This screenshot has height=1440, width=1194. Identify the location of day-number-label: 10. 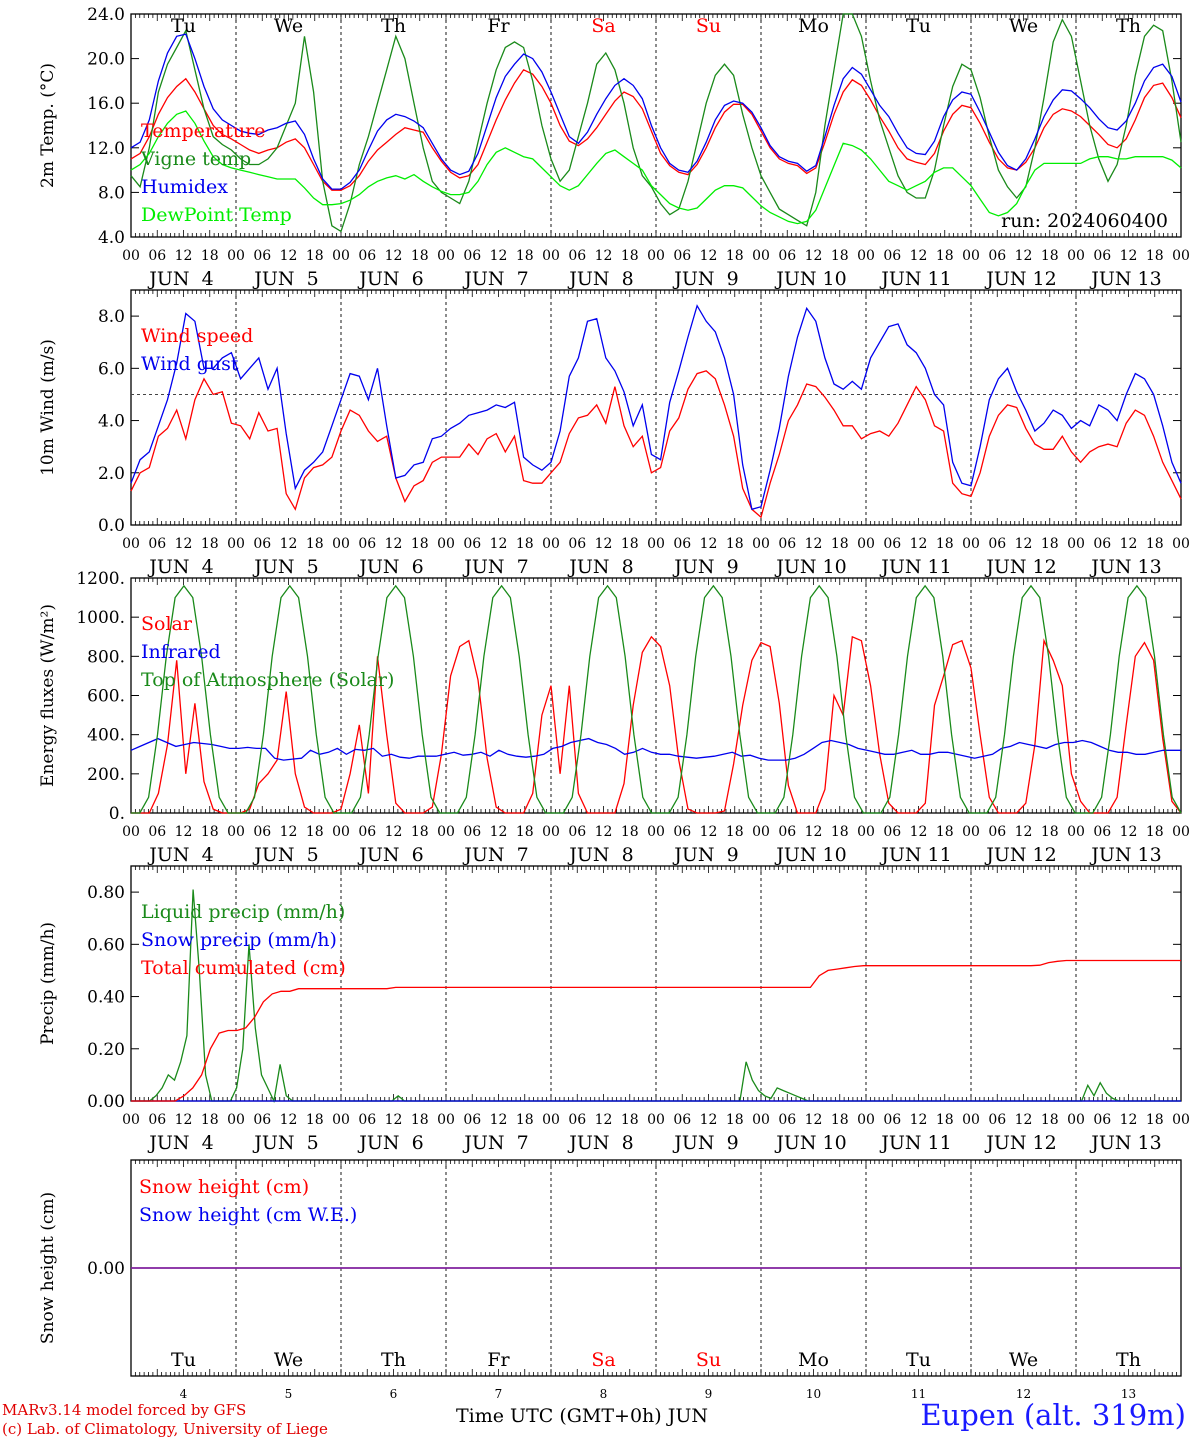
(813, 1394).